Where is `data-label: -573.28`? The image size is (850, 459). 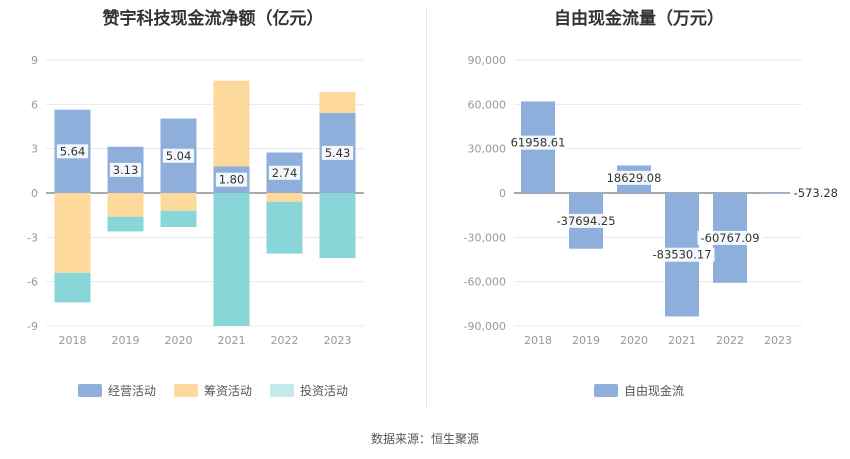 data-label: -573.28 is located at coordinates (816, 193).